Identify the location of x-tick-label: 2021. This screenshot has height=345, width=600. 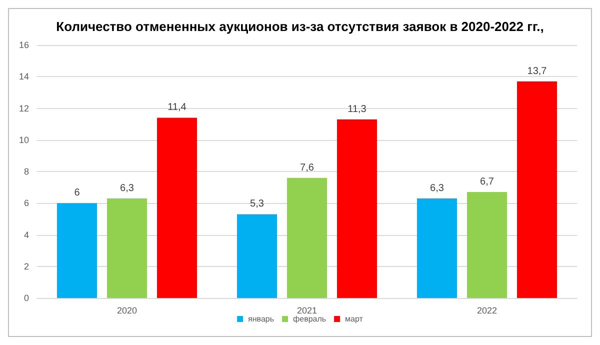
(307, 311).